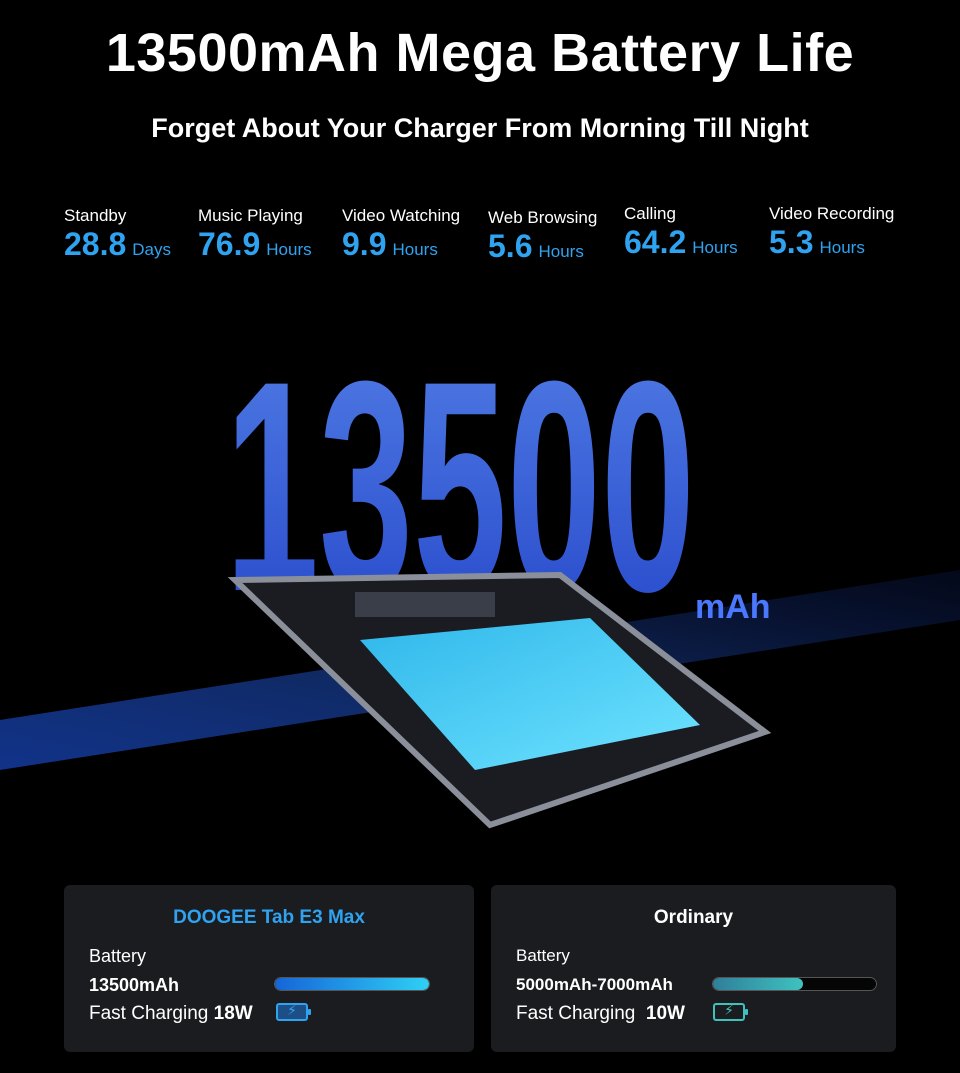 The image size is (960, 1073). I want to click on stat-video-watching: Video Watching 9.9 Hours, so click(401, 234).